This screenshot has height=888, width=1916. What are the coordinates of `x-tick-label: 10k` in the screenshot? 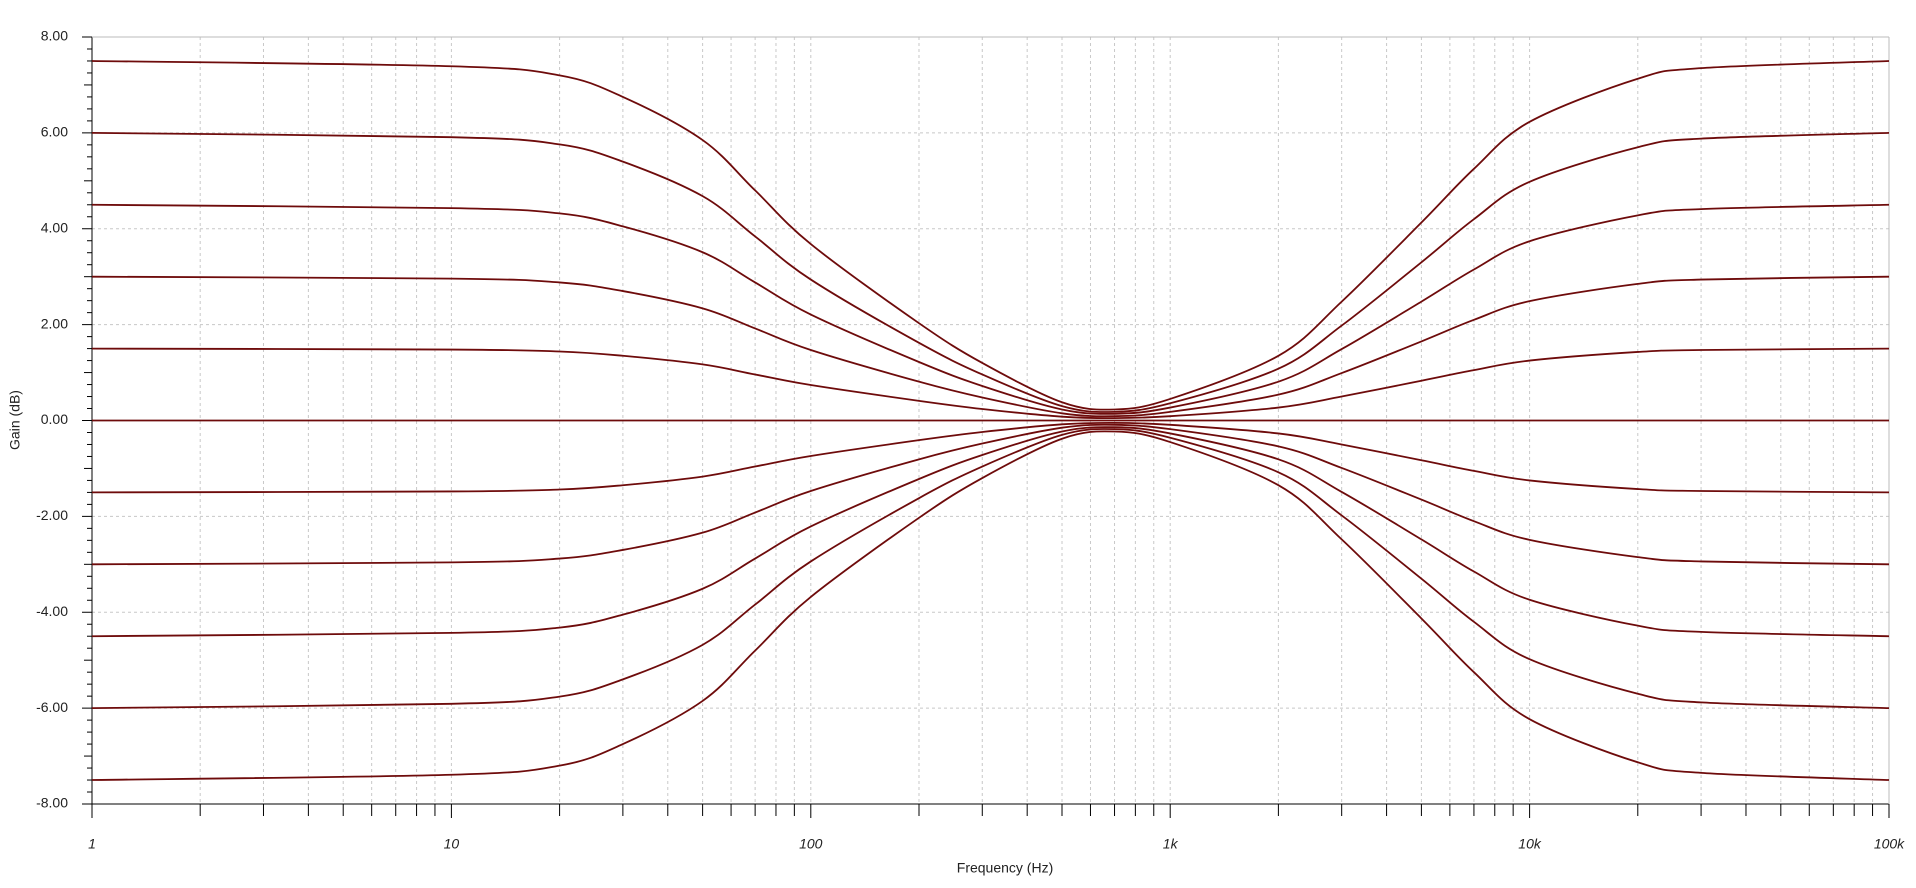 It's located at (1530, 844).